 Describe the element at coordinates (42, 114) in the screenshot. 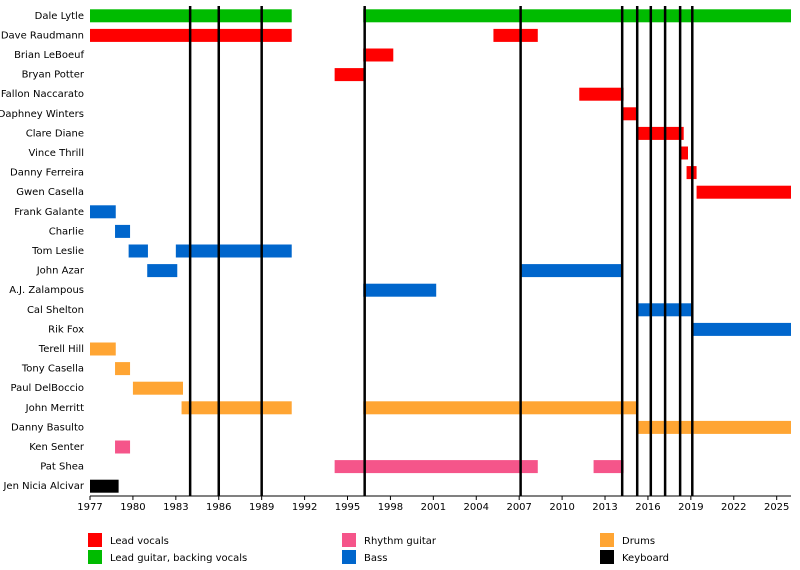

I see `member-label: Daphney Winters` at that location.